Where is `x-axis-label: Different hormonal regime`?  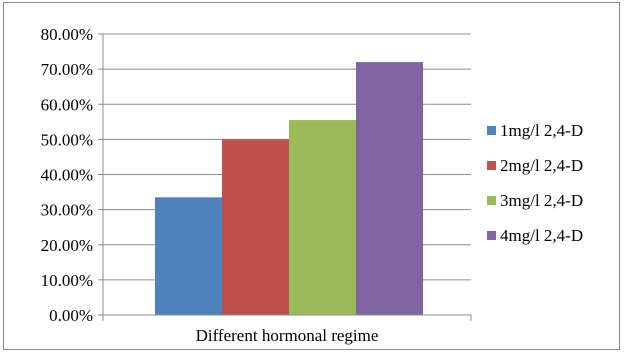
x-axis-label: Different hormonal regime is located at coordinates (287, 335).